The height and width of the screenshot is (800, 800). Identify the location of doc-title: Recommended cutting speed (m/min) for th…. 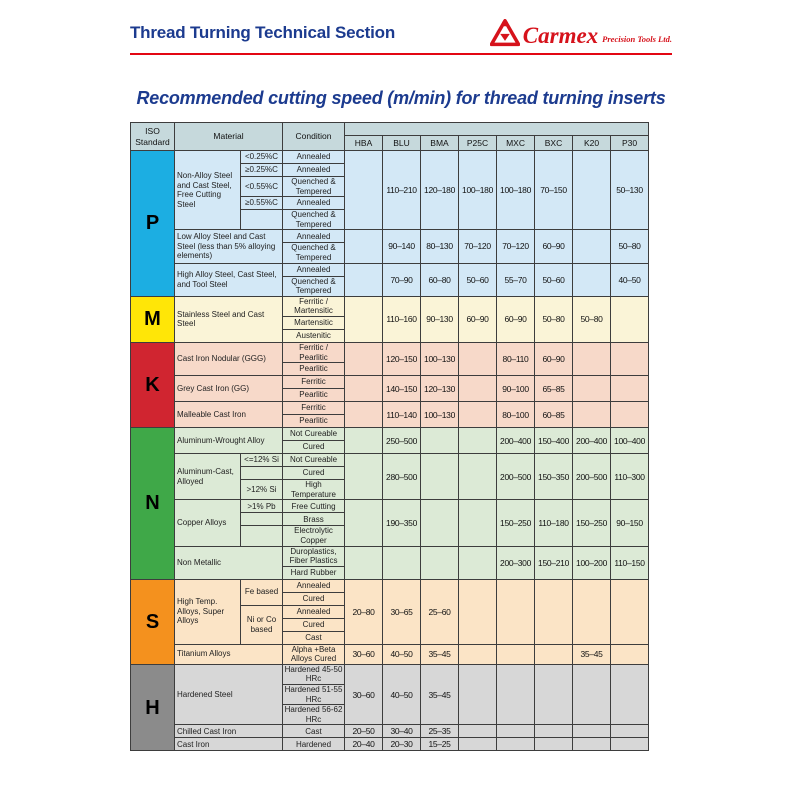
(401, 98).